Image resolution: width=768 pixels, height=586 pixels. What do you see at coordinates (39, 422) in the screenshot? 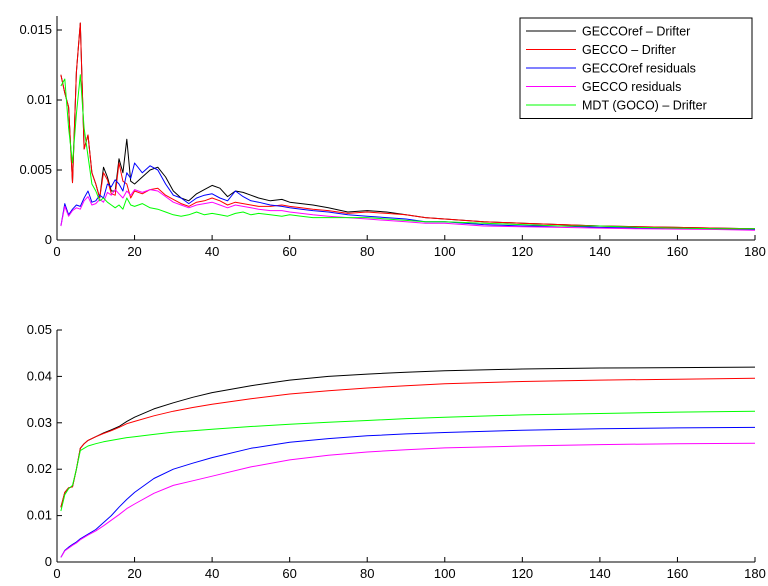
I see `y-tick-label: 0.03` at bounding box center [39, 422].